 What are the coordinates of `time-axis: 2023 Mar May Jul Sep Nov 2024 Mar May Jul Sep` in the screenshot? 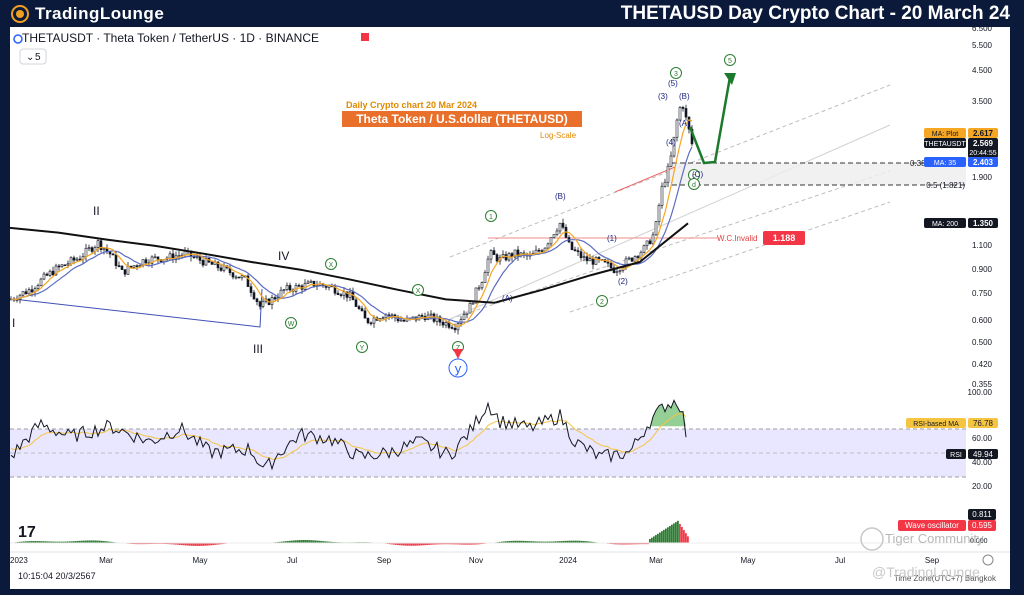 It's located at (475, 560).